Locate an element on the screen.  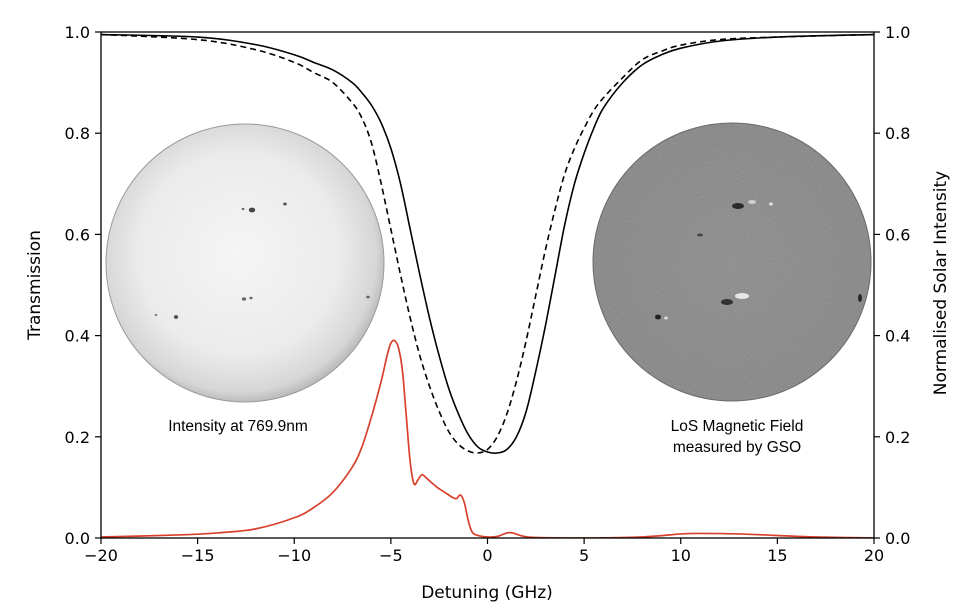
x-tick-label: 20 is located at coordinates (874, 555).